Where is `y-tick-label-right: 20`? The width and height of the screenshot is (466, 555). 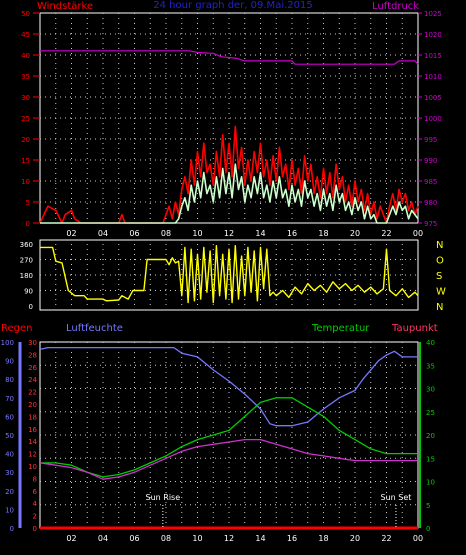 y-tick-label-right: 20 is located at coordinates (430, 436).